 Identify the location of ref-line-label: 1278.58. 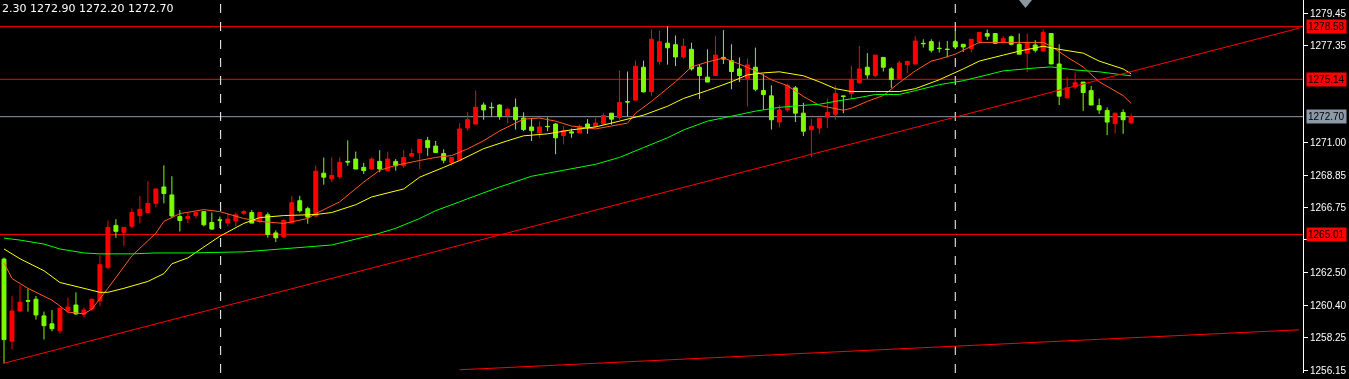
(1326, 26).